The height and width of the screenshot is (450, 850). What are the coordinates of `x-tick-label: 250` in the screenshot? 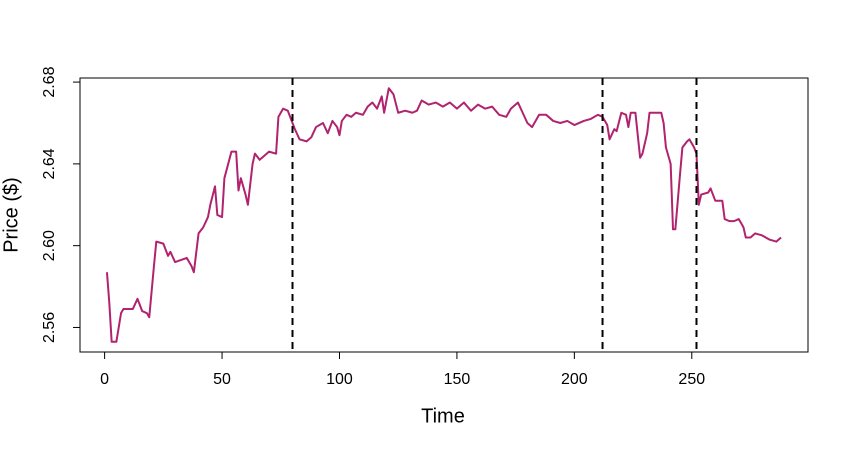 It's located at (691, 379).